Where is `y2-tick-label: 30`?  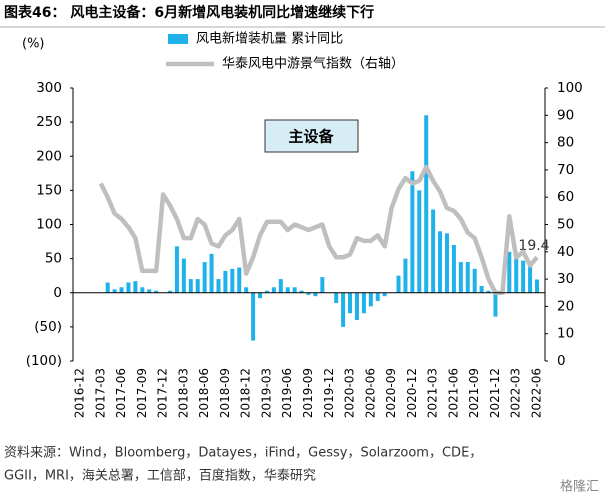
y2-tick-label: 30 is located at coordinates (565, 279).